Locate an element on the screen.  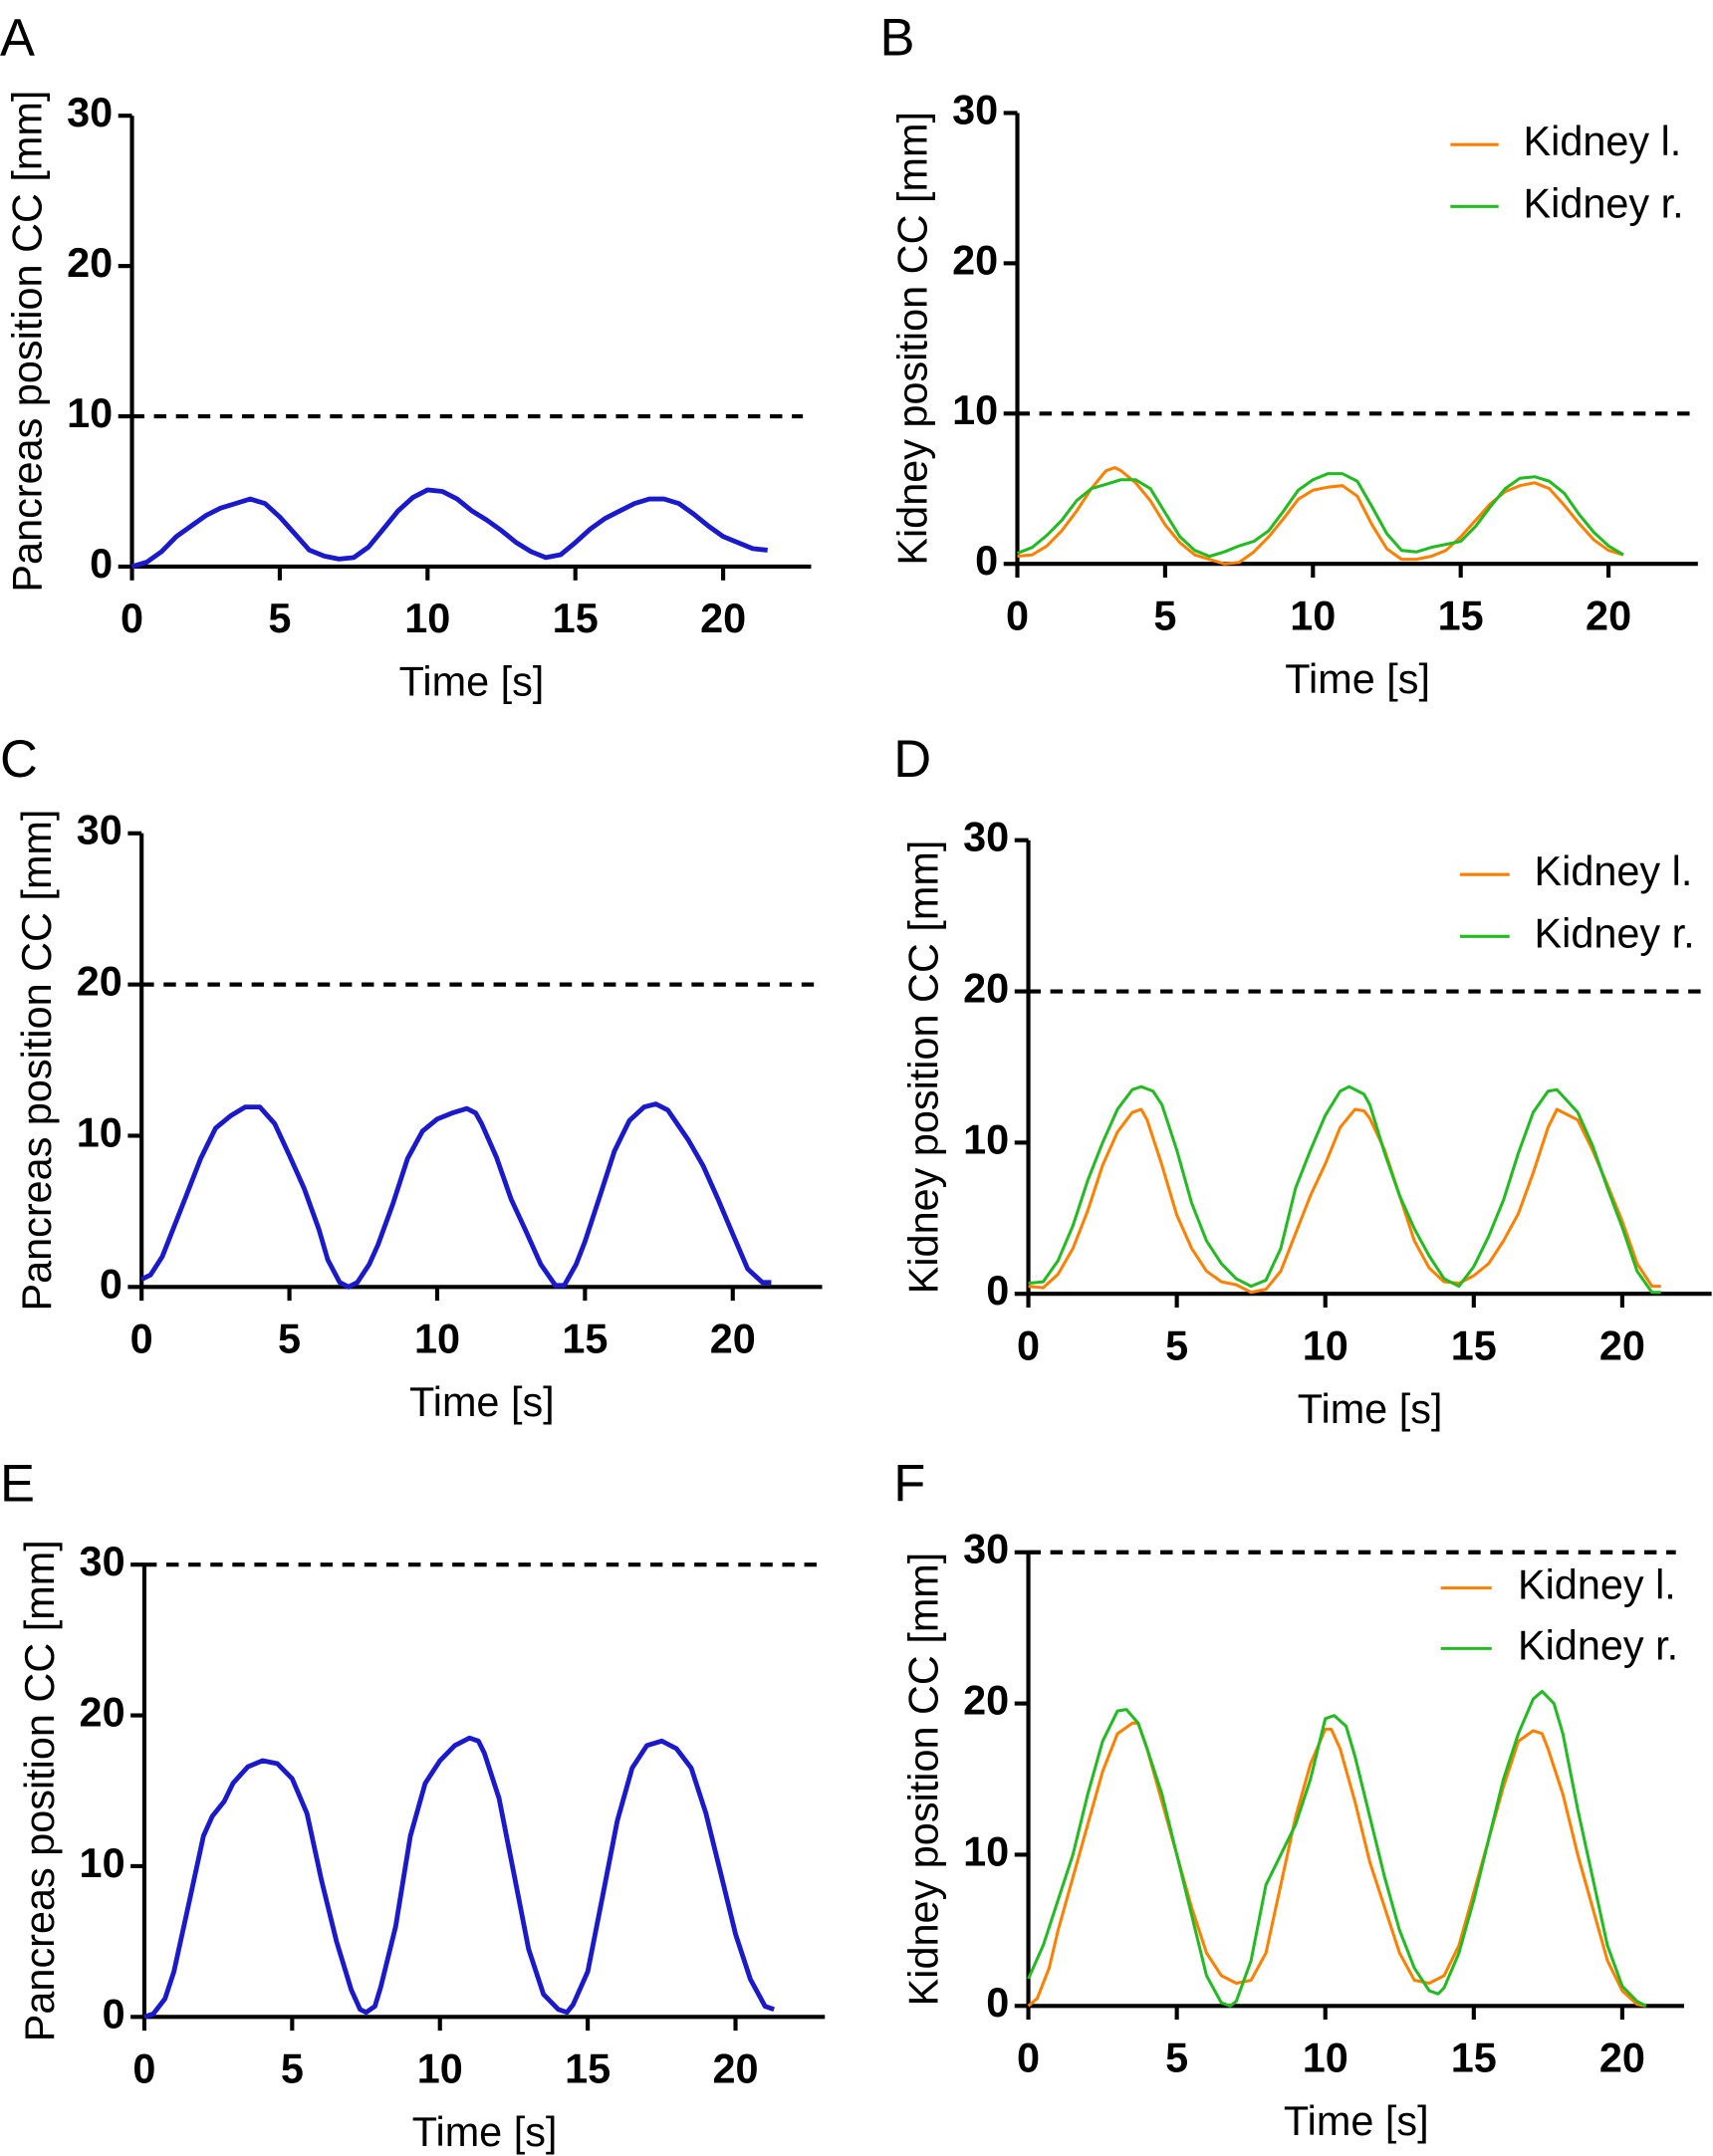
panel-letter: C is located at coordinates (19, 760).